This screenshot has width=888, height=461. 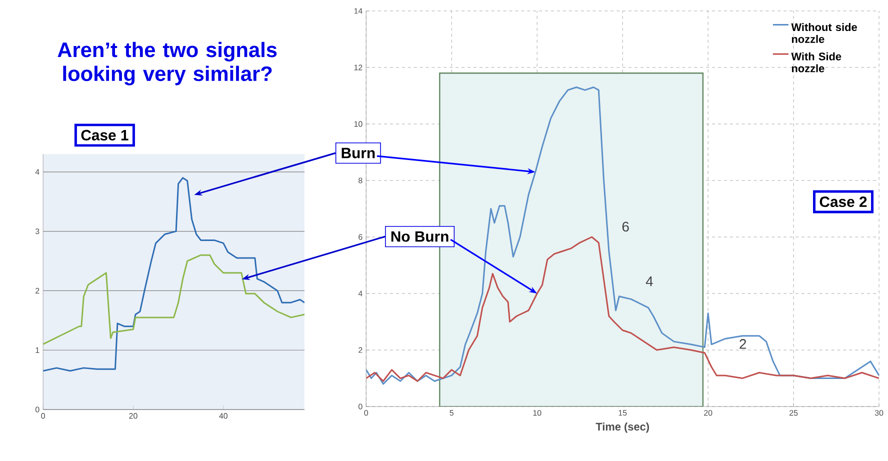 I want to click on annotation: Burn, so click(x=358, y=153).